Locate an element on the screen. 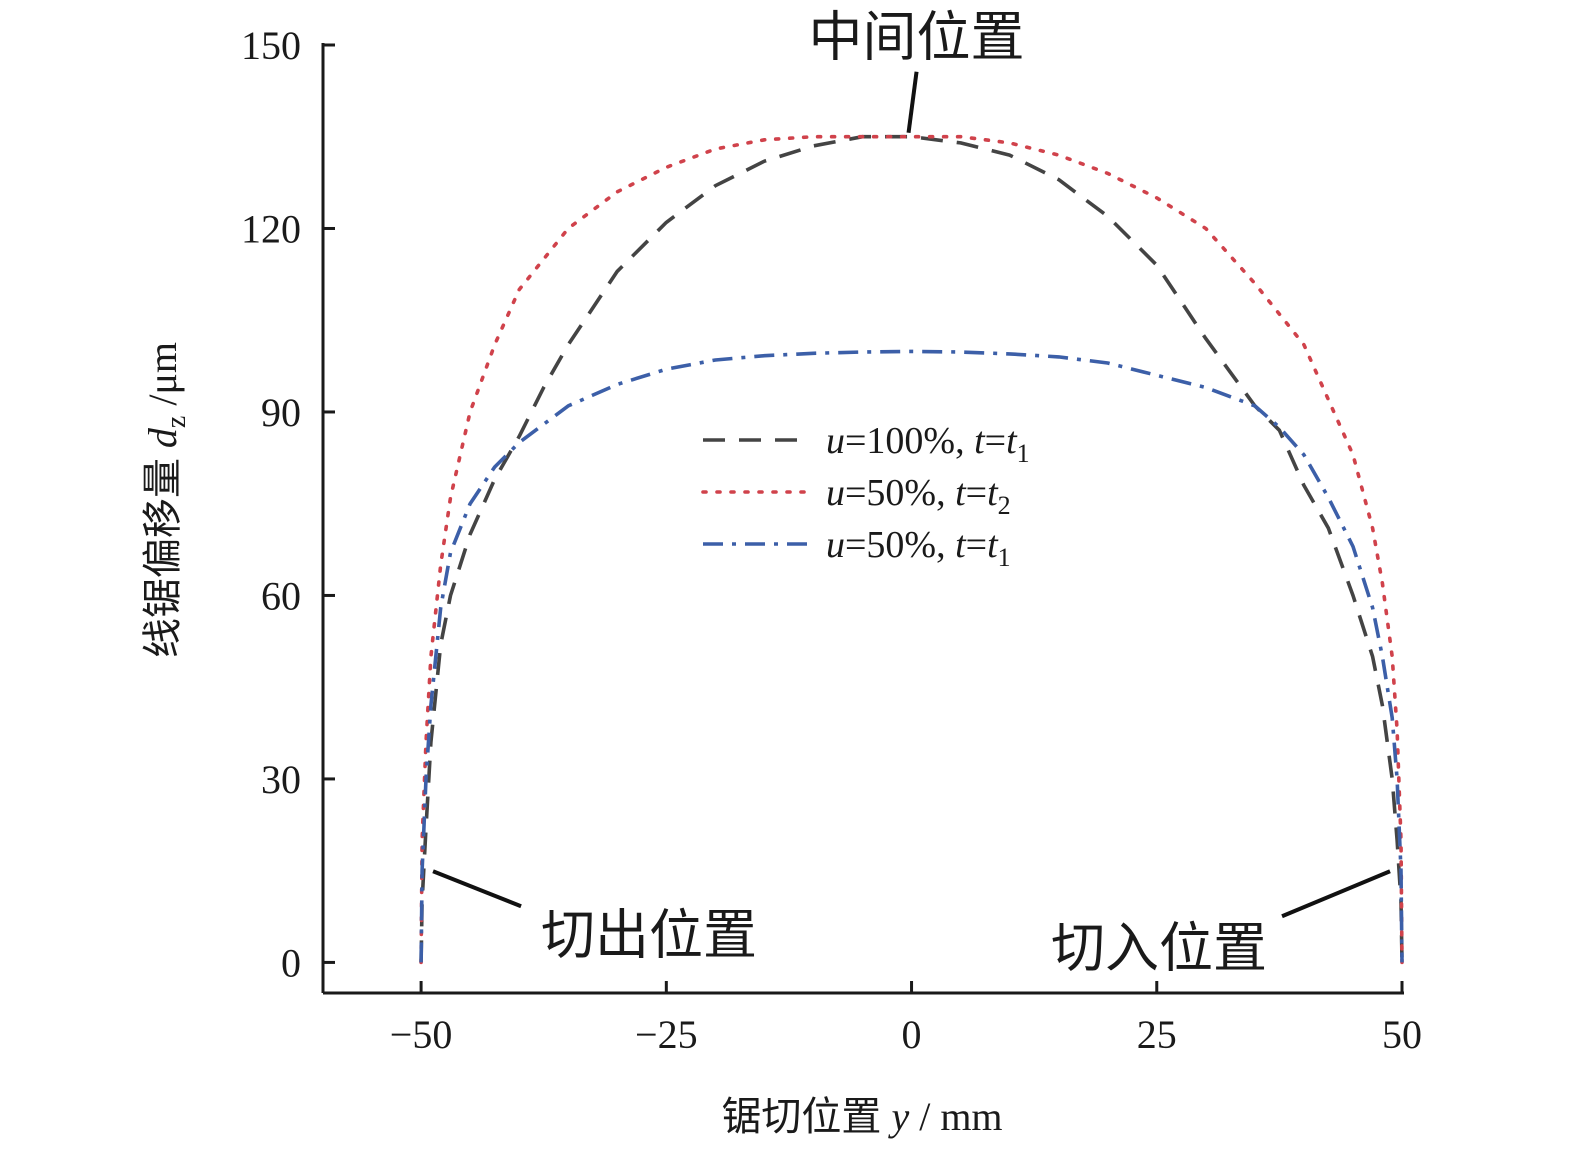 Image resolution: width=1575 pixels, height=1151 pixels. x-axis-title: 锯切位置 y / mm is located at coordinates (861, 1116).